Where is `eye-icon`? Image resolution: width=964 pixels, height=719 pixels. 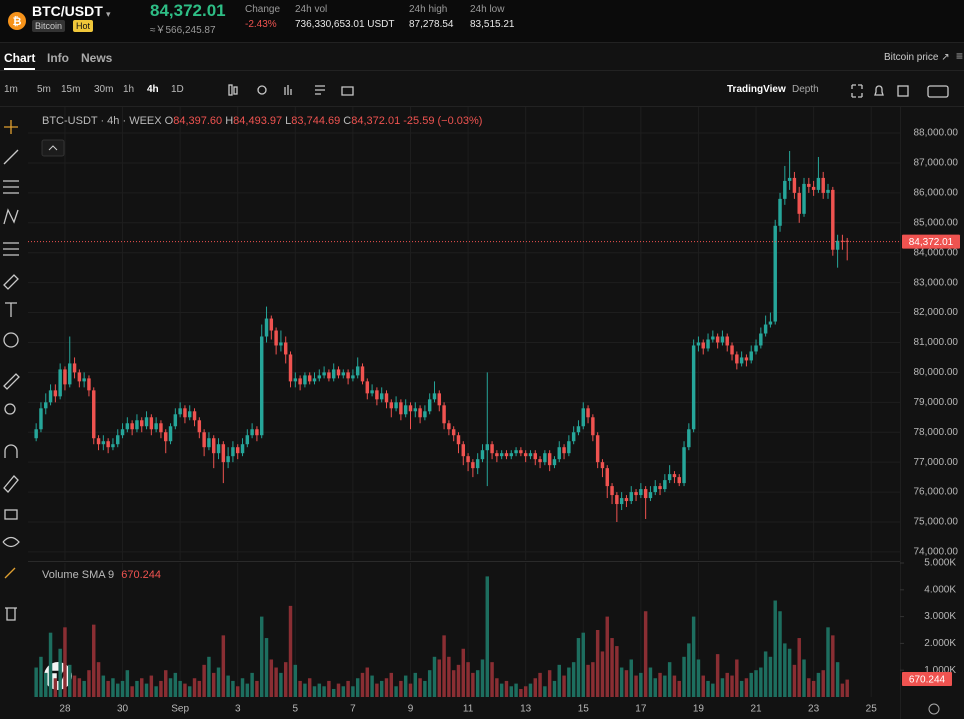
eye-icon is located at coordinates (11, 542).